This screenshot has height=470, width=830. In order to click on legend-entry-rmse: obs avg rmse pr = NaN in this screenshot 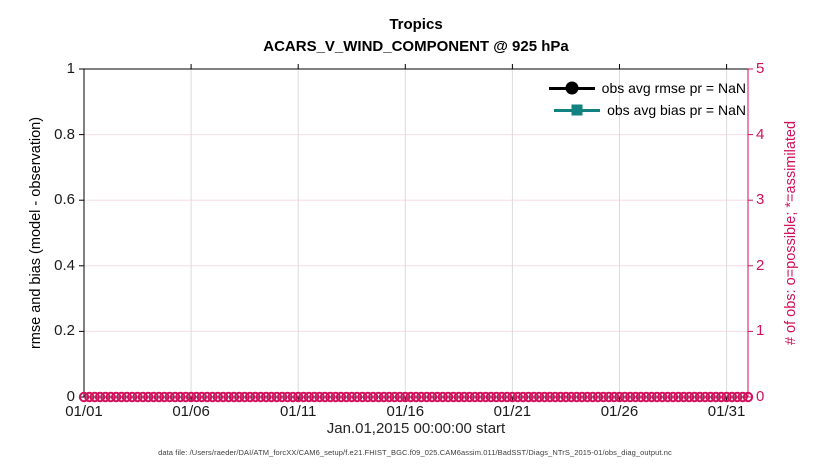, I will do `click(647, 88)`.